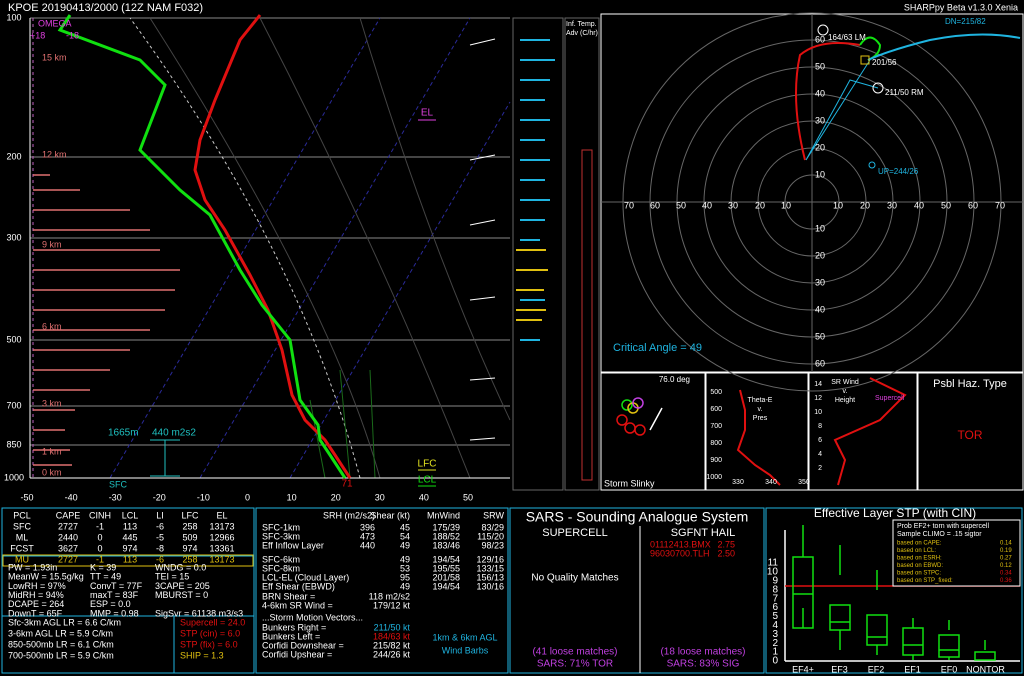 This screenshot has width=1024, height=676. What do you see at coordinates (160, 515) in the screenshot?
I see `parcel-header: LI` at bounding box center [160, 515].